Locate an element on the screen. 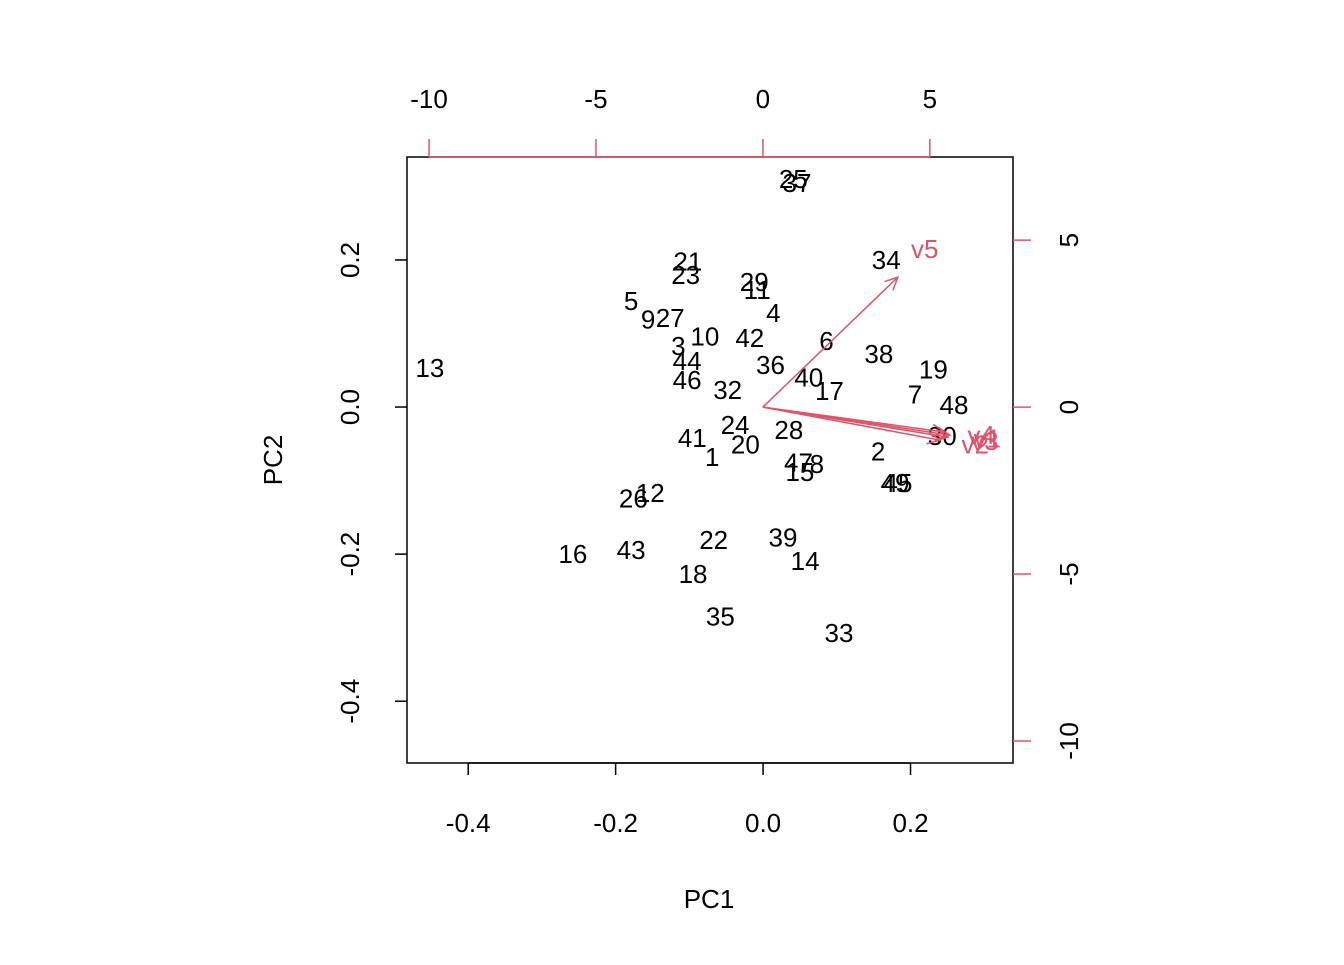 The width and height of the screenshot is (1344, 965). point-label: 2 is located at coordinates (878, 451).